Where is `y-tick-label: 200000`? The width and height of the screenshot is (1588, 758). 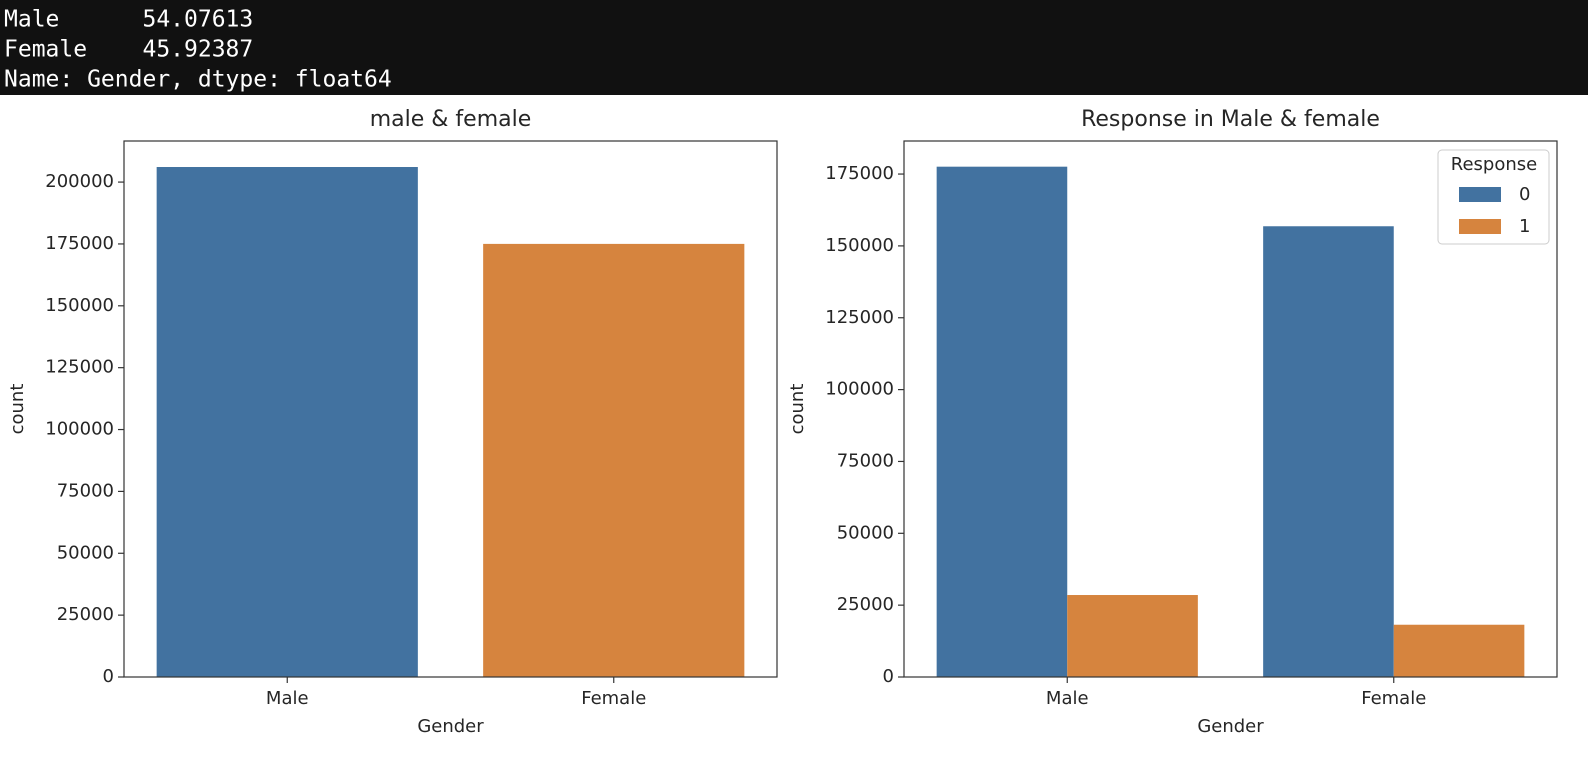
y-tick-label: 200000 is located at coordinates (79, 181).